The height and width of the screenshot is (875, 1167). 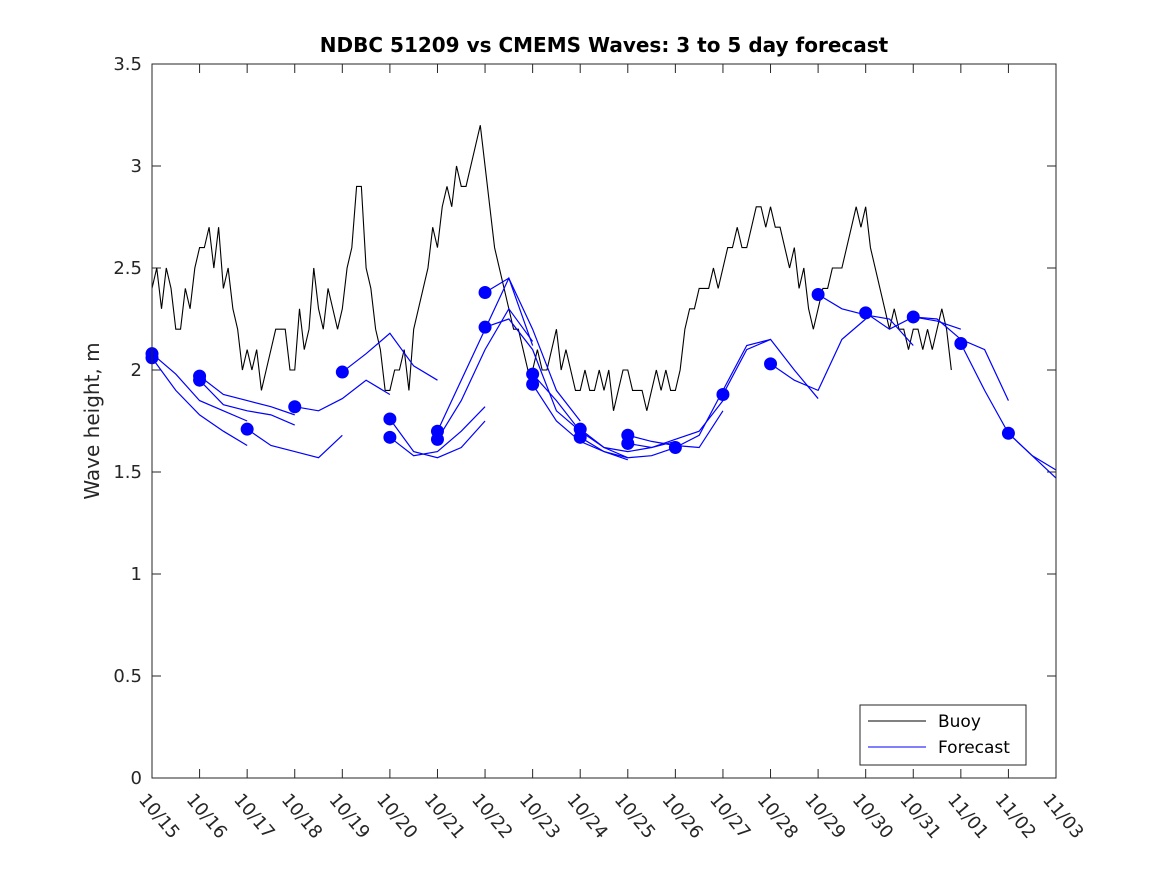 I want to click on y-tick-label: 3, so click(x=136, y=166).